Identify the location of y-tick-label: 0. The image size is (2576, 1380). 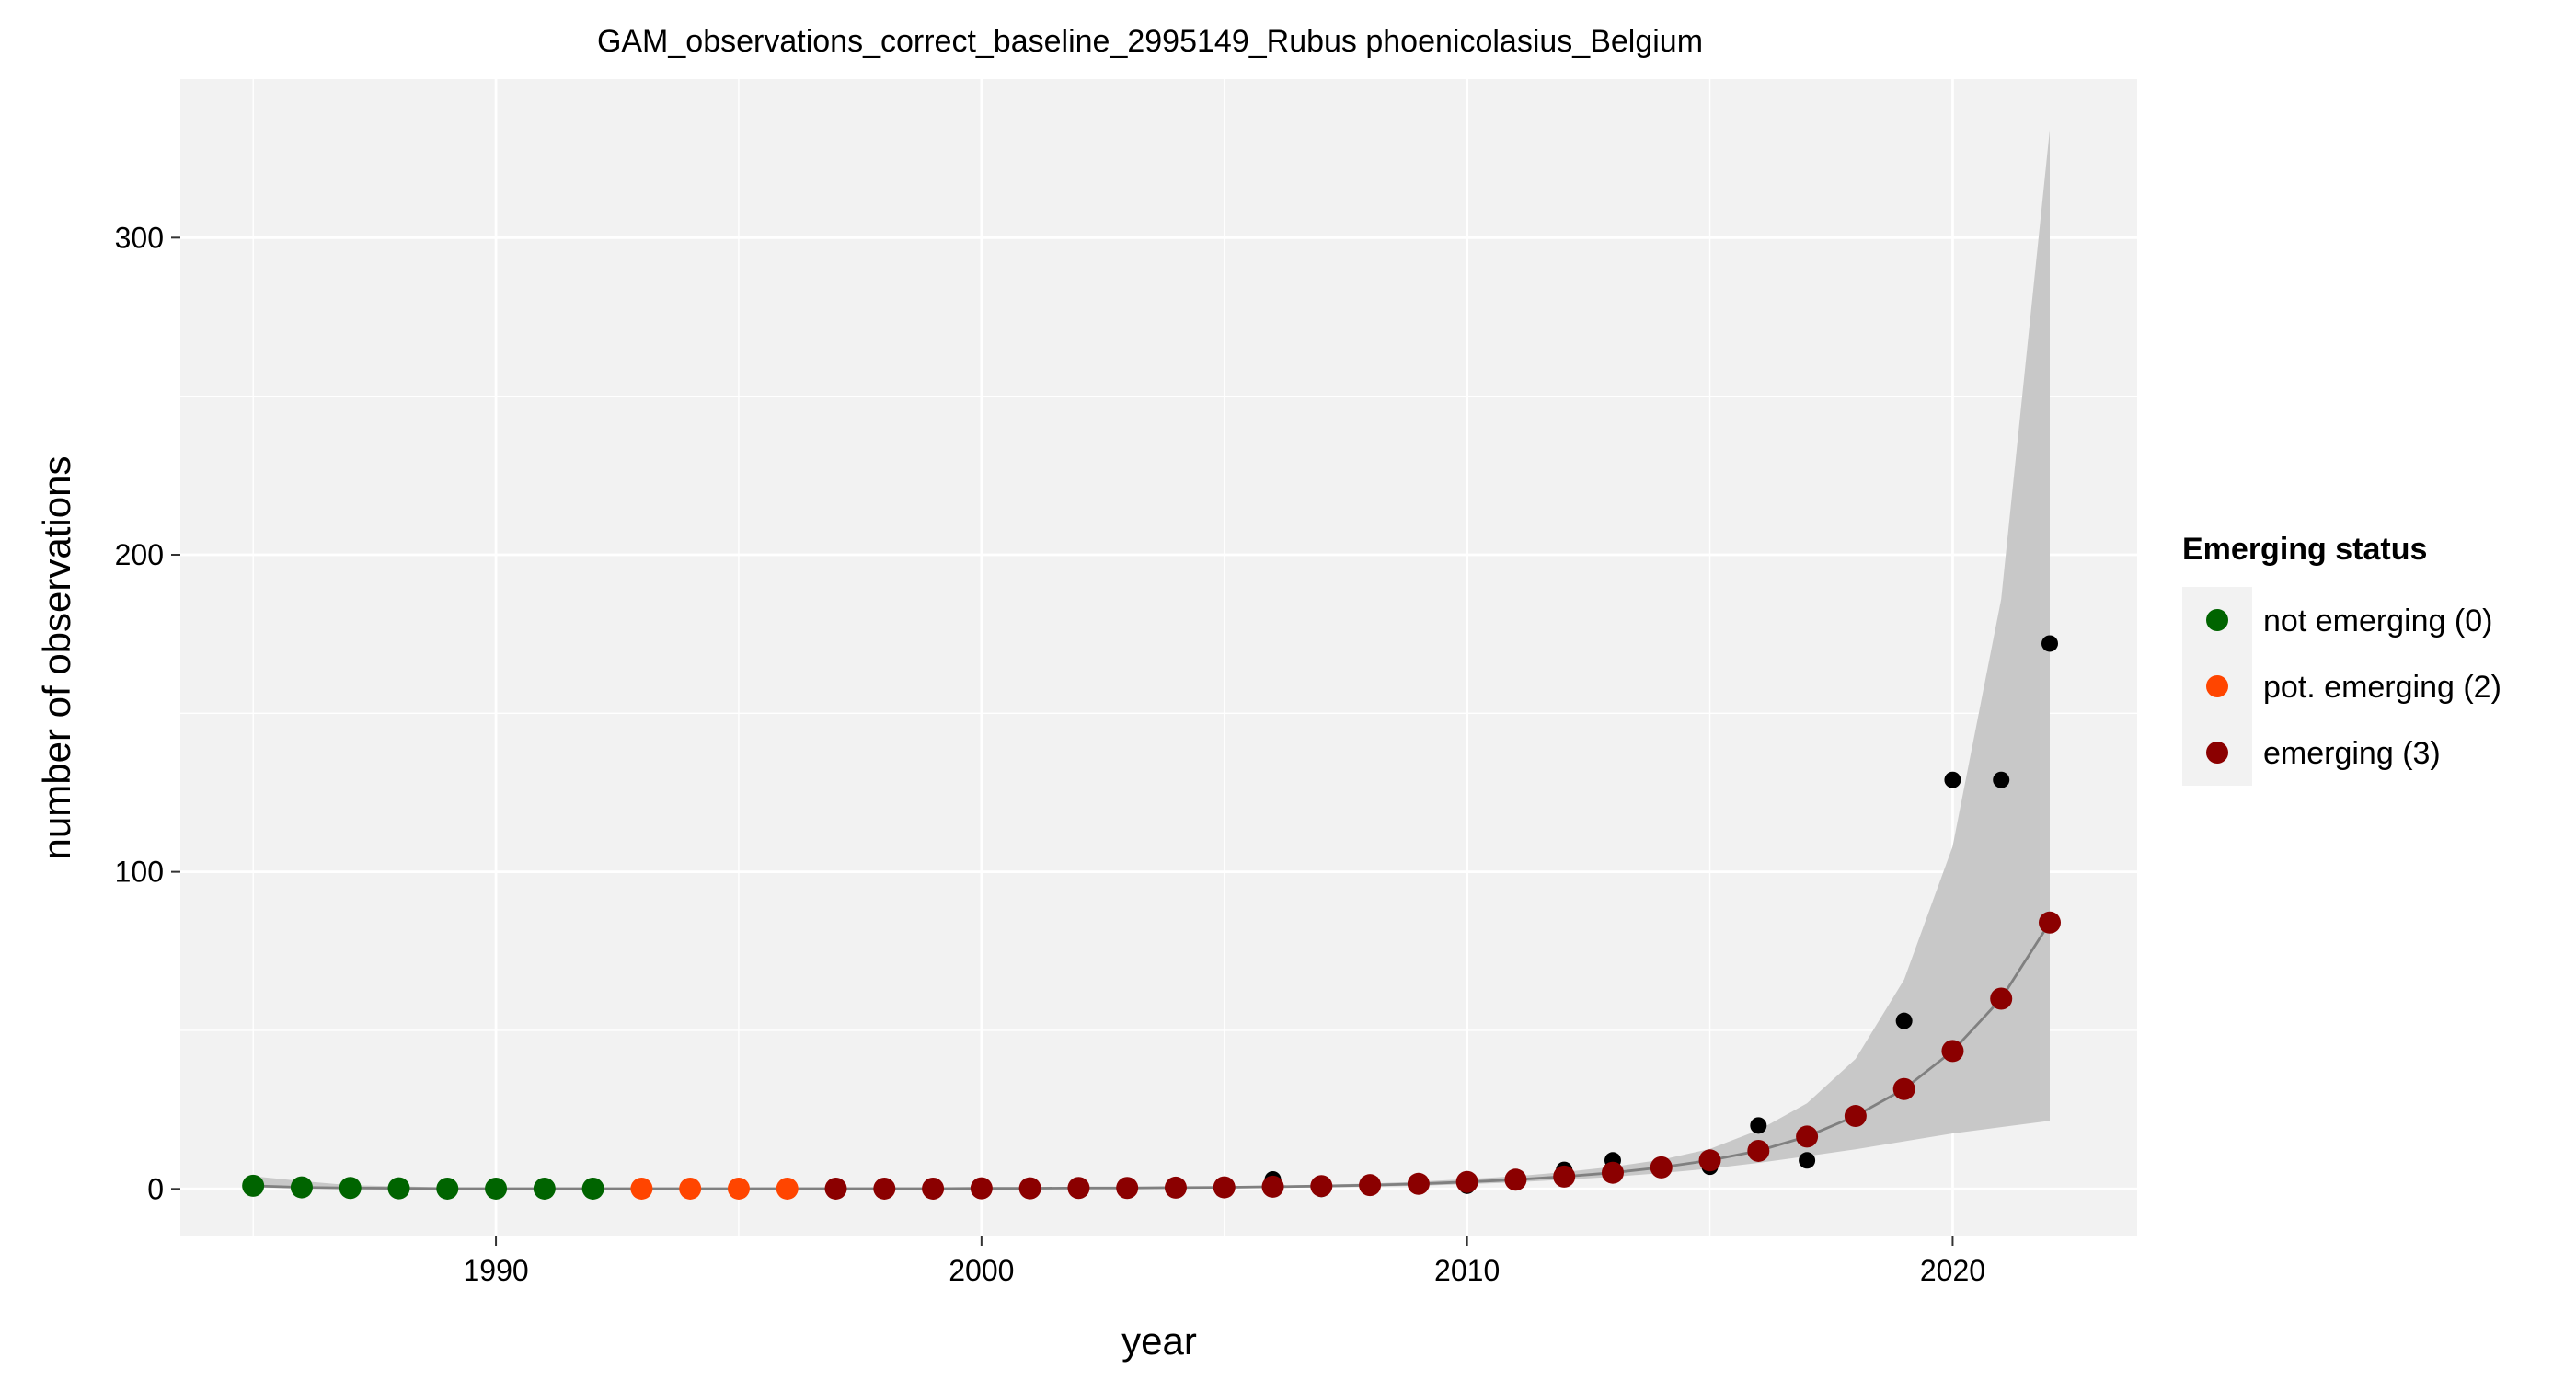
(155, 1188).